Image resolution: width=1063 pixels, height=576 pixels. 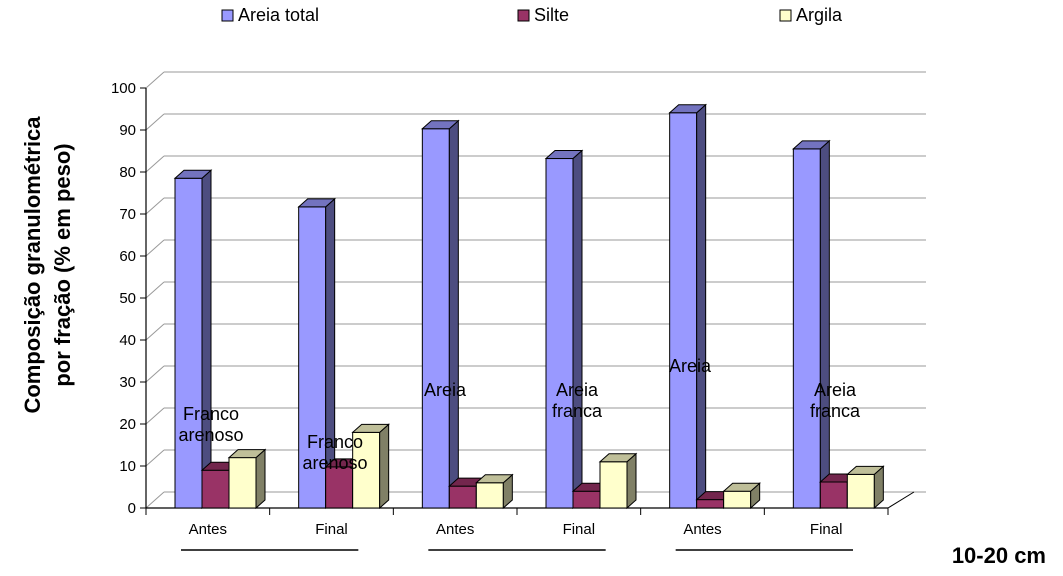 I want to click on y-tick-label: 70, so click(x=127, y=214).